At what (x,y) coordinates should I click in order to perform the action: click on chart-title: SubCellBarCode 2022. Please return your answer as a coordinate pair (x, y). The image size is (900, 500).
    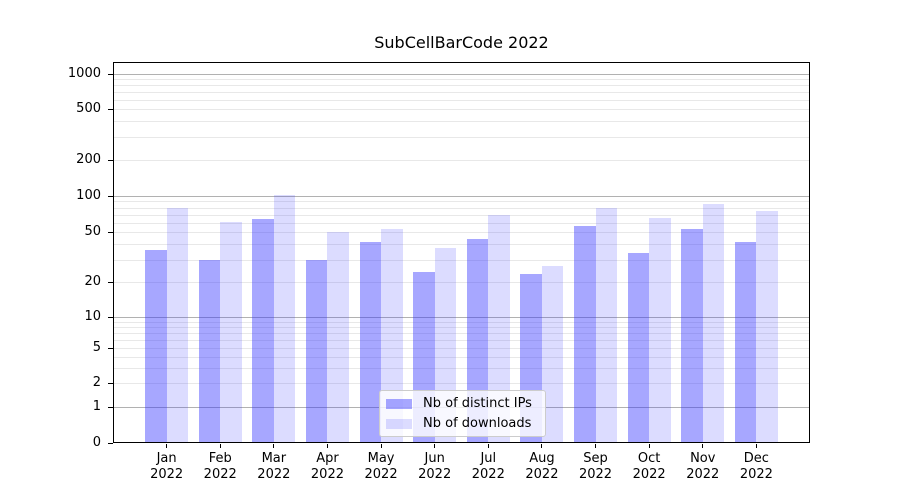
    Looking at the image, I should click on (461, 42).